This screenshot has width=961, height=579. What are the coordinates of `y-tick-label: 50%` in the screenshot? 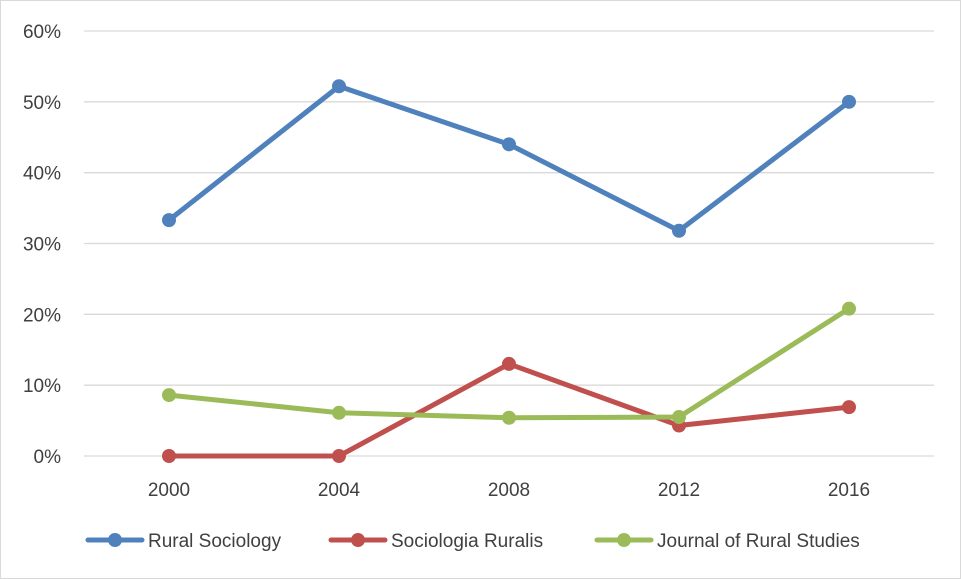 It's located at (42, 103).